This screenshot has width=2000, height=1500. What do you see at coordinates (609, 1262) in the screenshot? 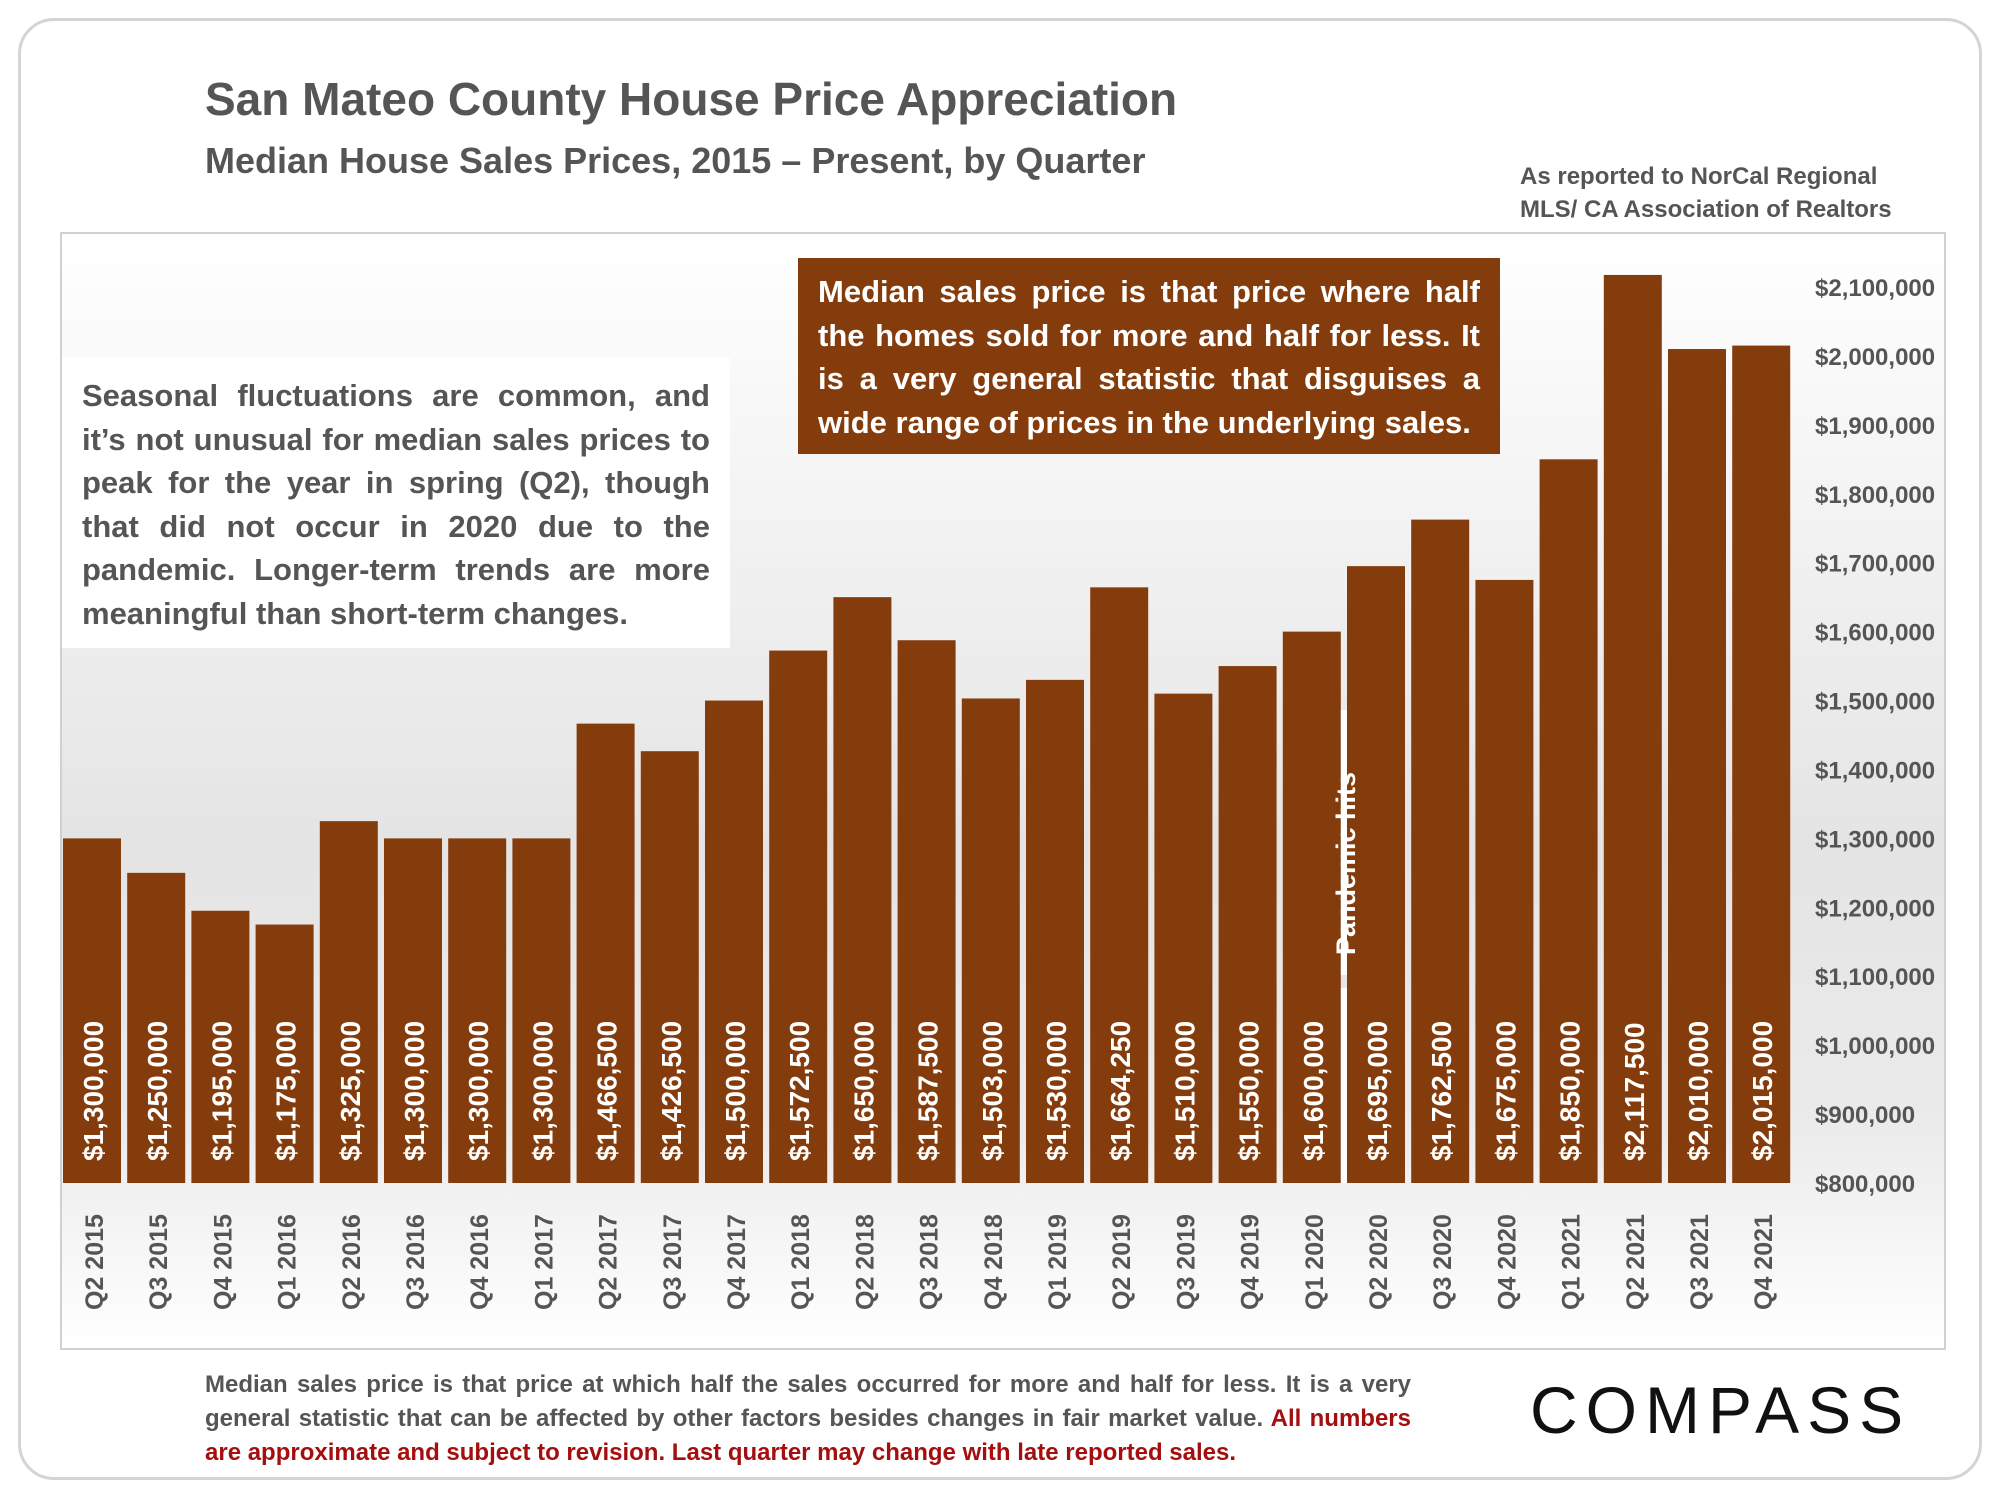
I see `x-tick-label: Q2 2017` at bounding box center [609, 1262].